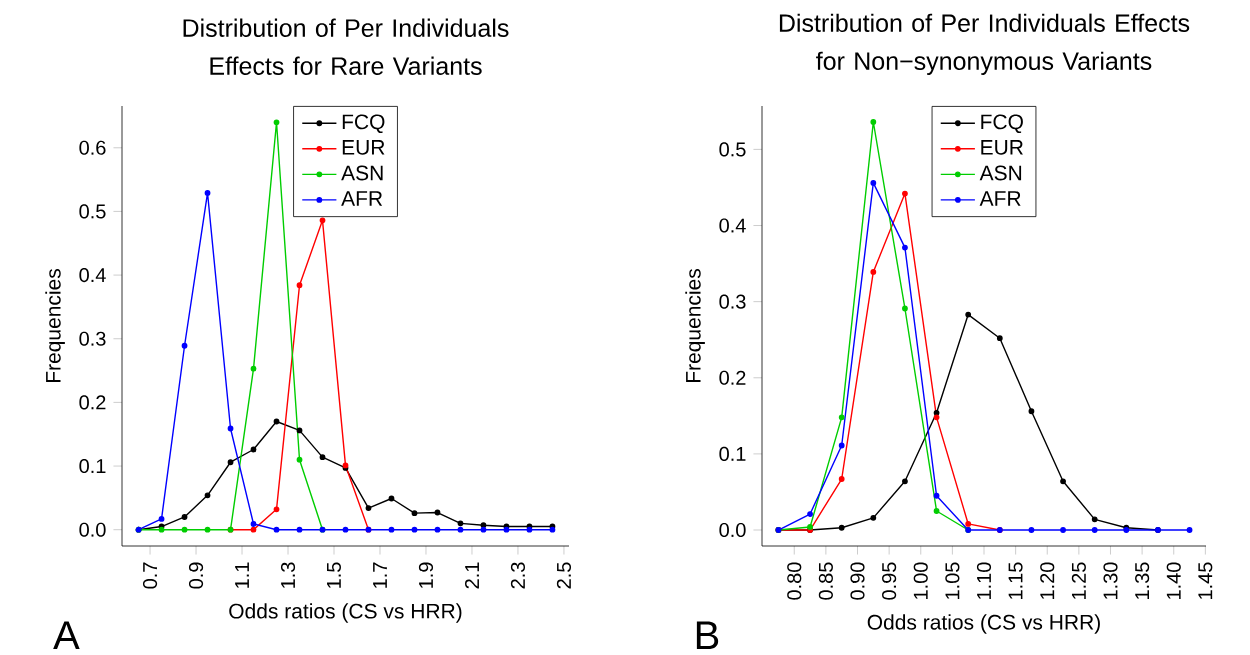  I want to click on x-tick-label: 2.1, so click(471, 575).